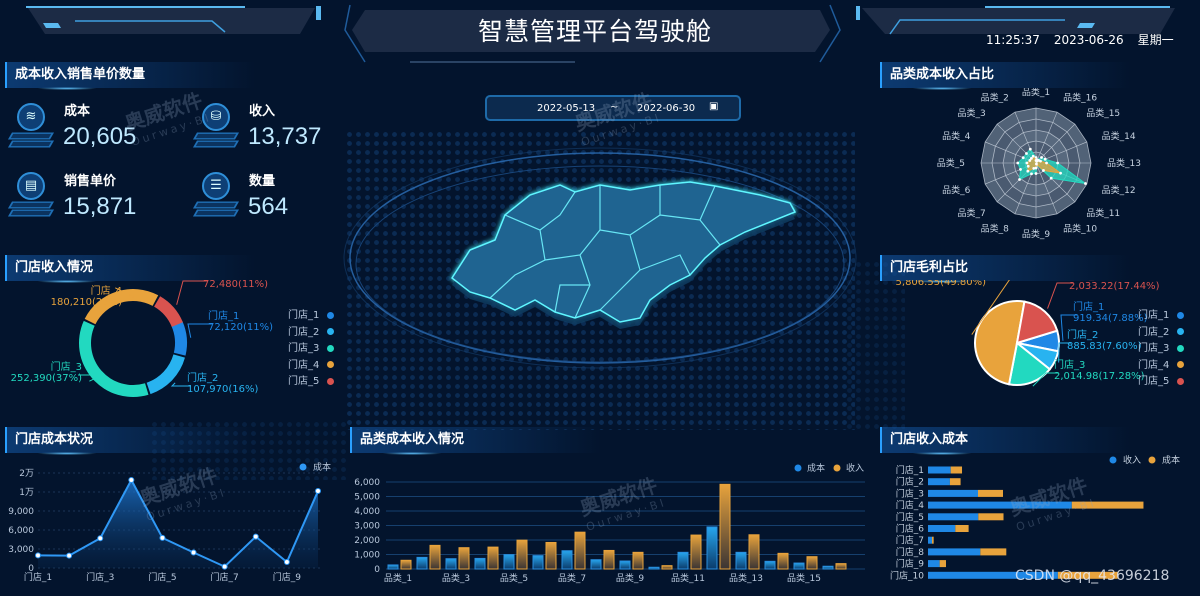 This screenshot has width=1200, height=596. Describe the element at coordinates (46, 378) in the screenshot. I see `slice-label-value: 252,390(37%)` at that location.